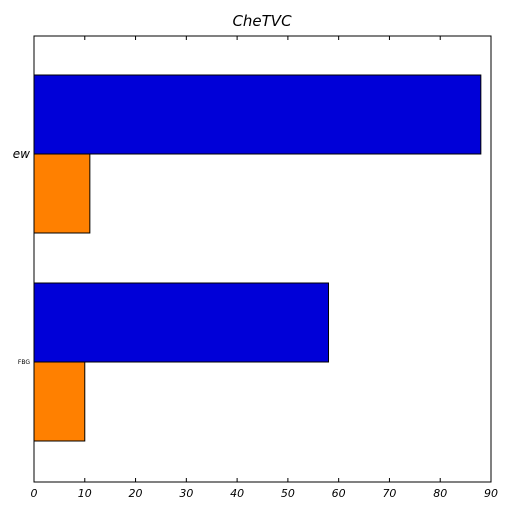 This screenshot has width=512, height=512. I want to click on x-tick-label: 60, so click(339, 493).